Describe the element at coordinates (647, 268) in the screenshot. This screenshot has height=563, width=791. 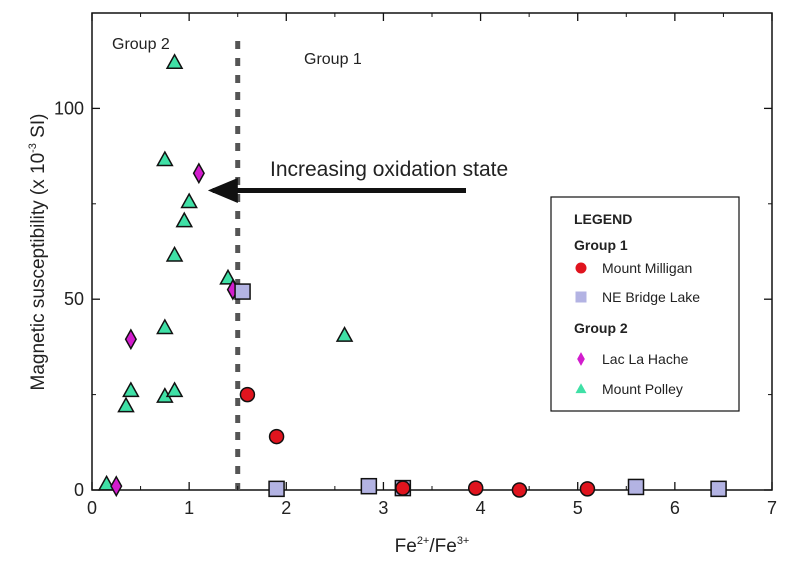
I see `legend-entry-label: Mount Milligan` at that location.